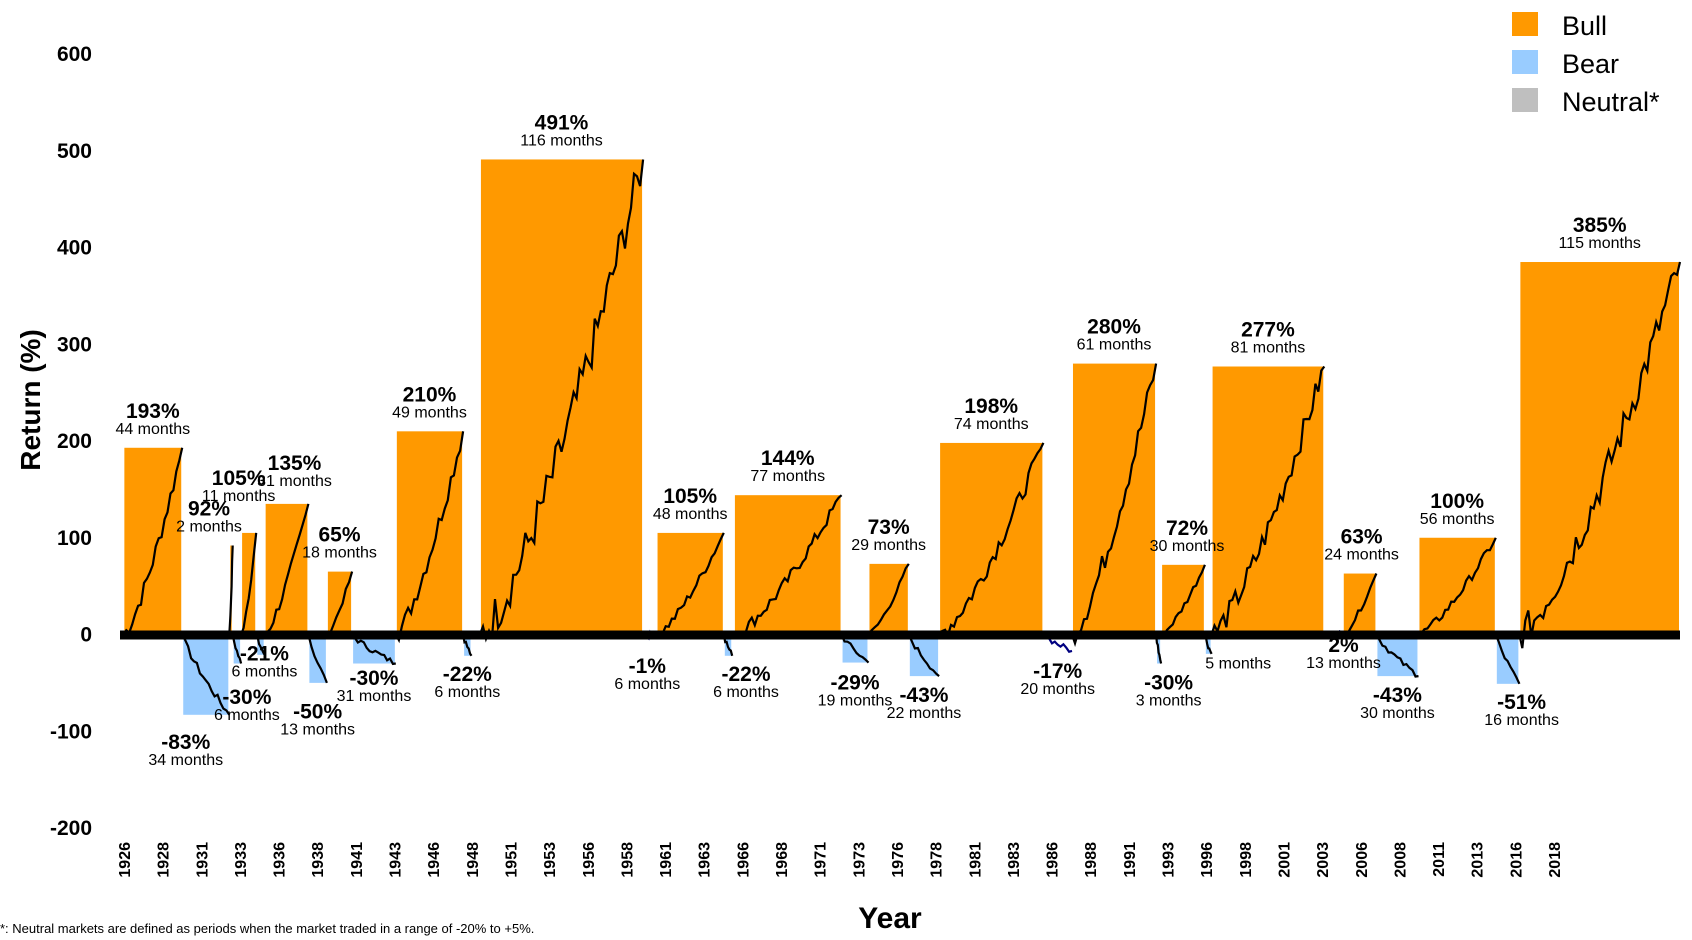 Image resolution: width=1692 pixels, height=940 pixels. What do you see at coordinates (1057, 689) in the screenshot?
I see `neutral-duration-label: 20 months` at bounding box center [1057, 689].